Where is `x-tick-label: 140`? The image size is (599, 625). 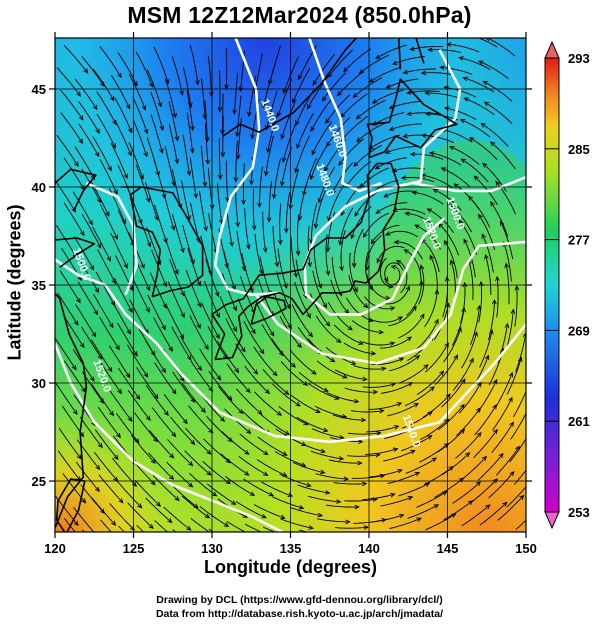
x-tick-label: 140 is located at coordinates (369, 548).